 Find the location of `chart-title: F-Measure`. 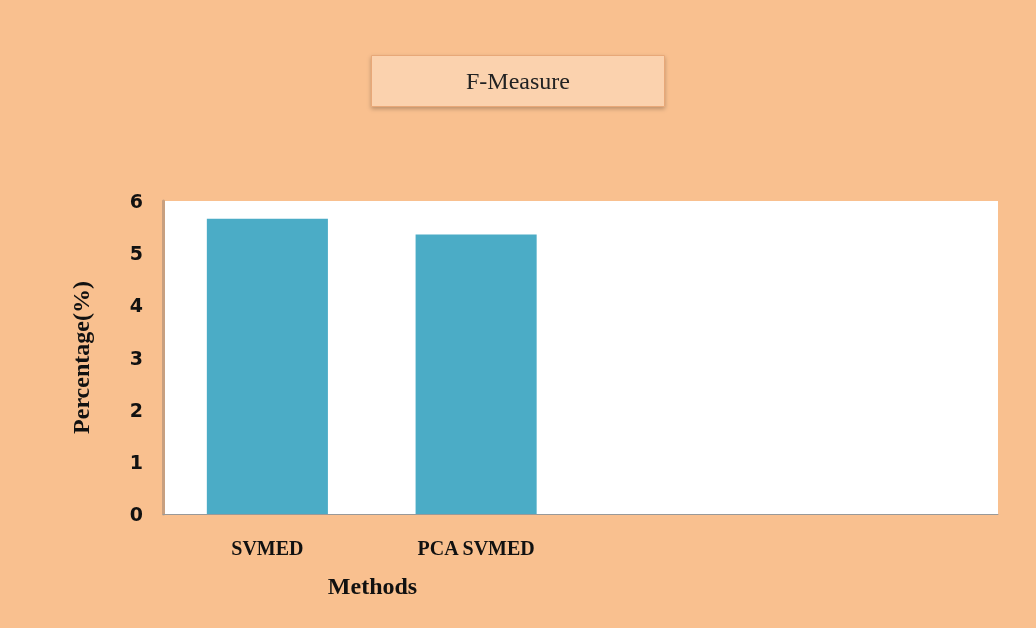

chart-title: F-Measure is located at coordinates (518, 81).